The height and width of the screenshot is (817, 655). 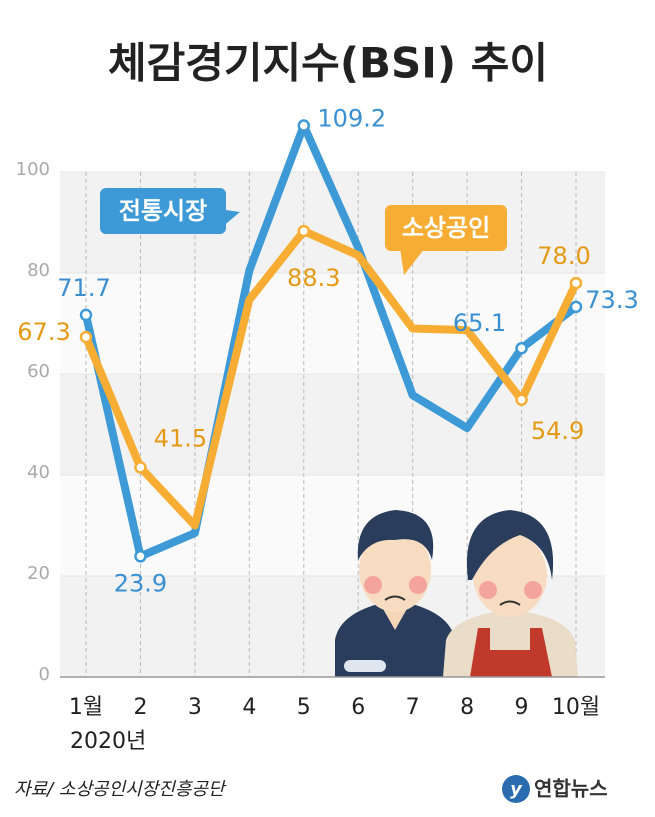 I want to click on data-label: 65.1, so click(x=479, y=323).